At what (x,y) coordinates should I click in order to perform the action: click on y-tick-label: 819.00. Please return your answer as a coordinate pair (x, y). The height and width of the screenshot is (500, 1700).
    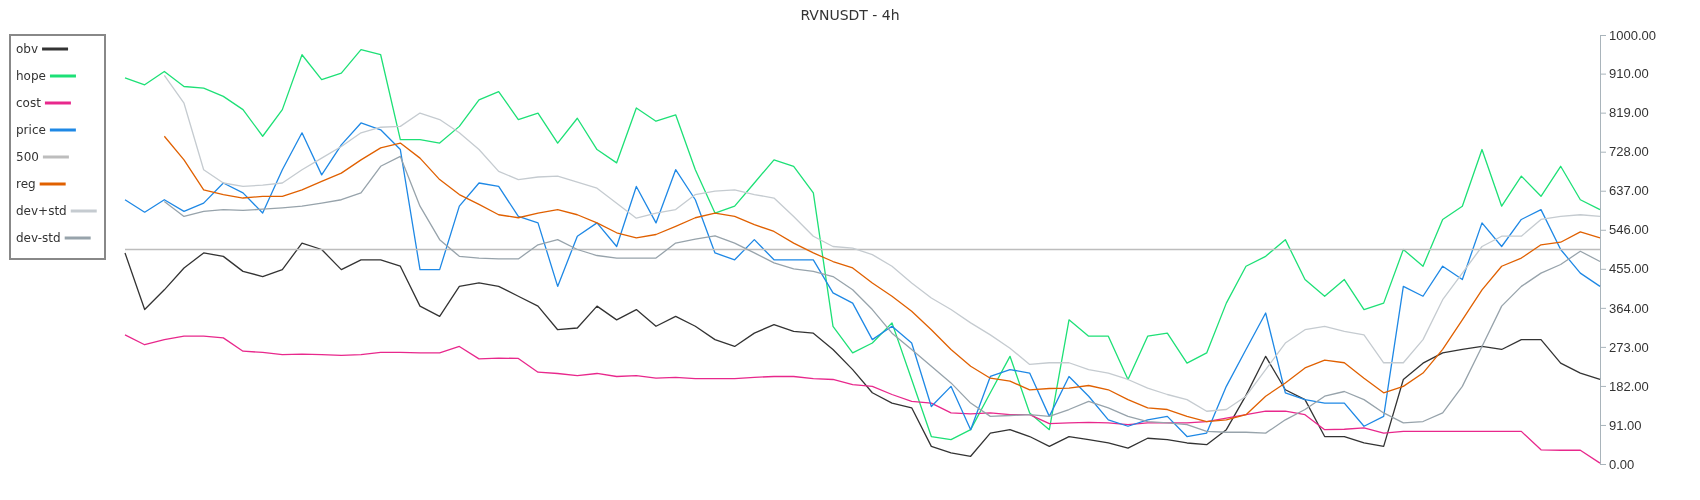
    Looking at the image, I should click on (1629, 113).